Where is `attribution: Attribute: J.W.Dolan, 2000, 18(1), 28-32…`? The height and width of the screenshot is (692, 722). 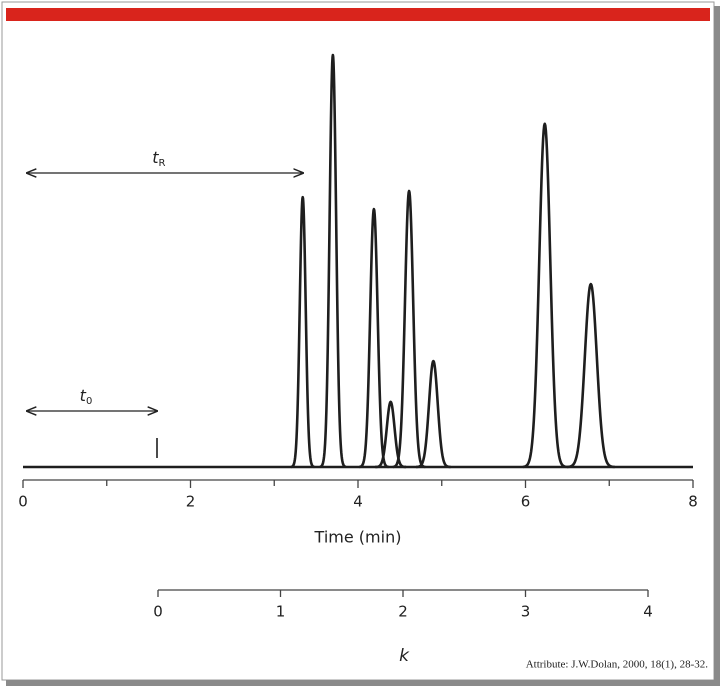 attribution: Attribute: J.W.Dolan, 2000, 18(1), 28-32… is located at coordinates (617, 665).